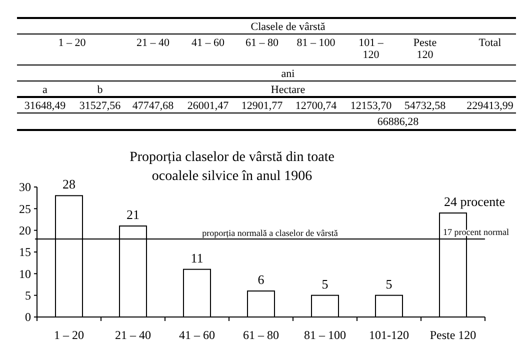 The image size is (532, 345). What do you see at coordinates (398, 122) in the screenshot?
I see `text: 66886,28` at bounding box center [398, 122].